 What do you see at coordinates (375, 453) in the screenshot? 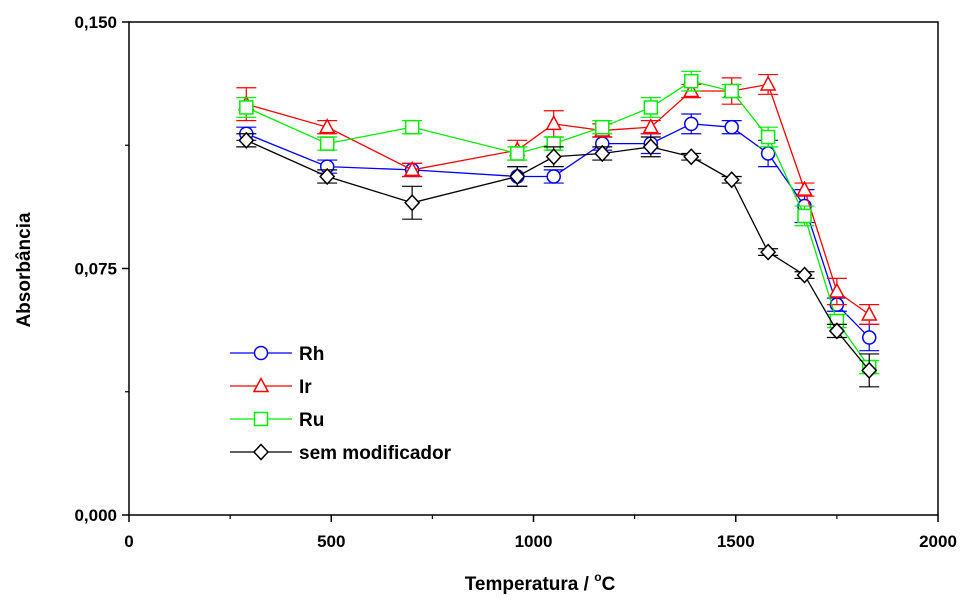
I see `legend-label: sem modificador` at bounding box center [375, 453].